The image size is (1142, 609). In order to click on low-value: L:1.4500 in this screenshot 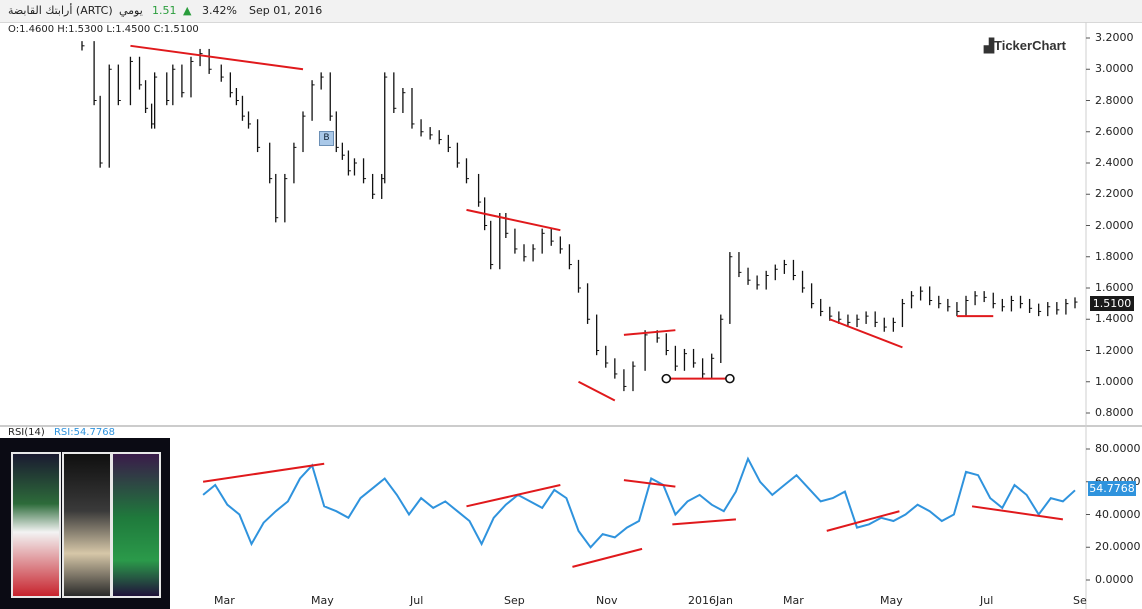, I will do `click(128, 29)`.